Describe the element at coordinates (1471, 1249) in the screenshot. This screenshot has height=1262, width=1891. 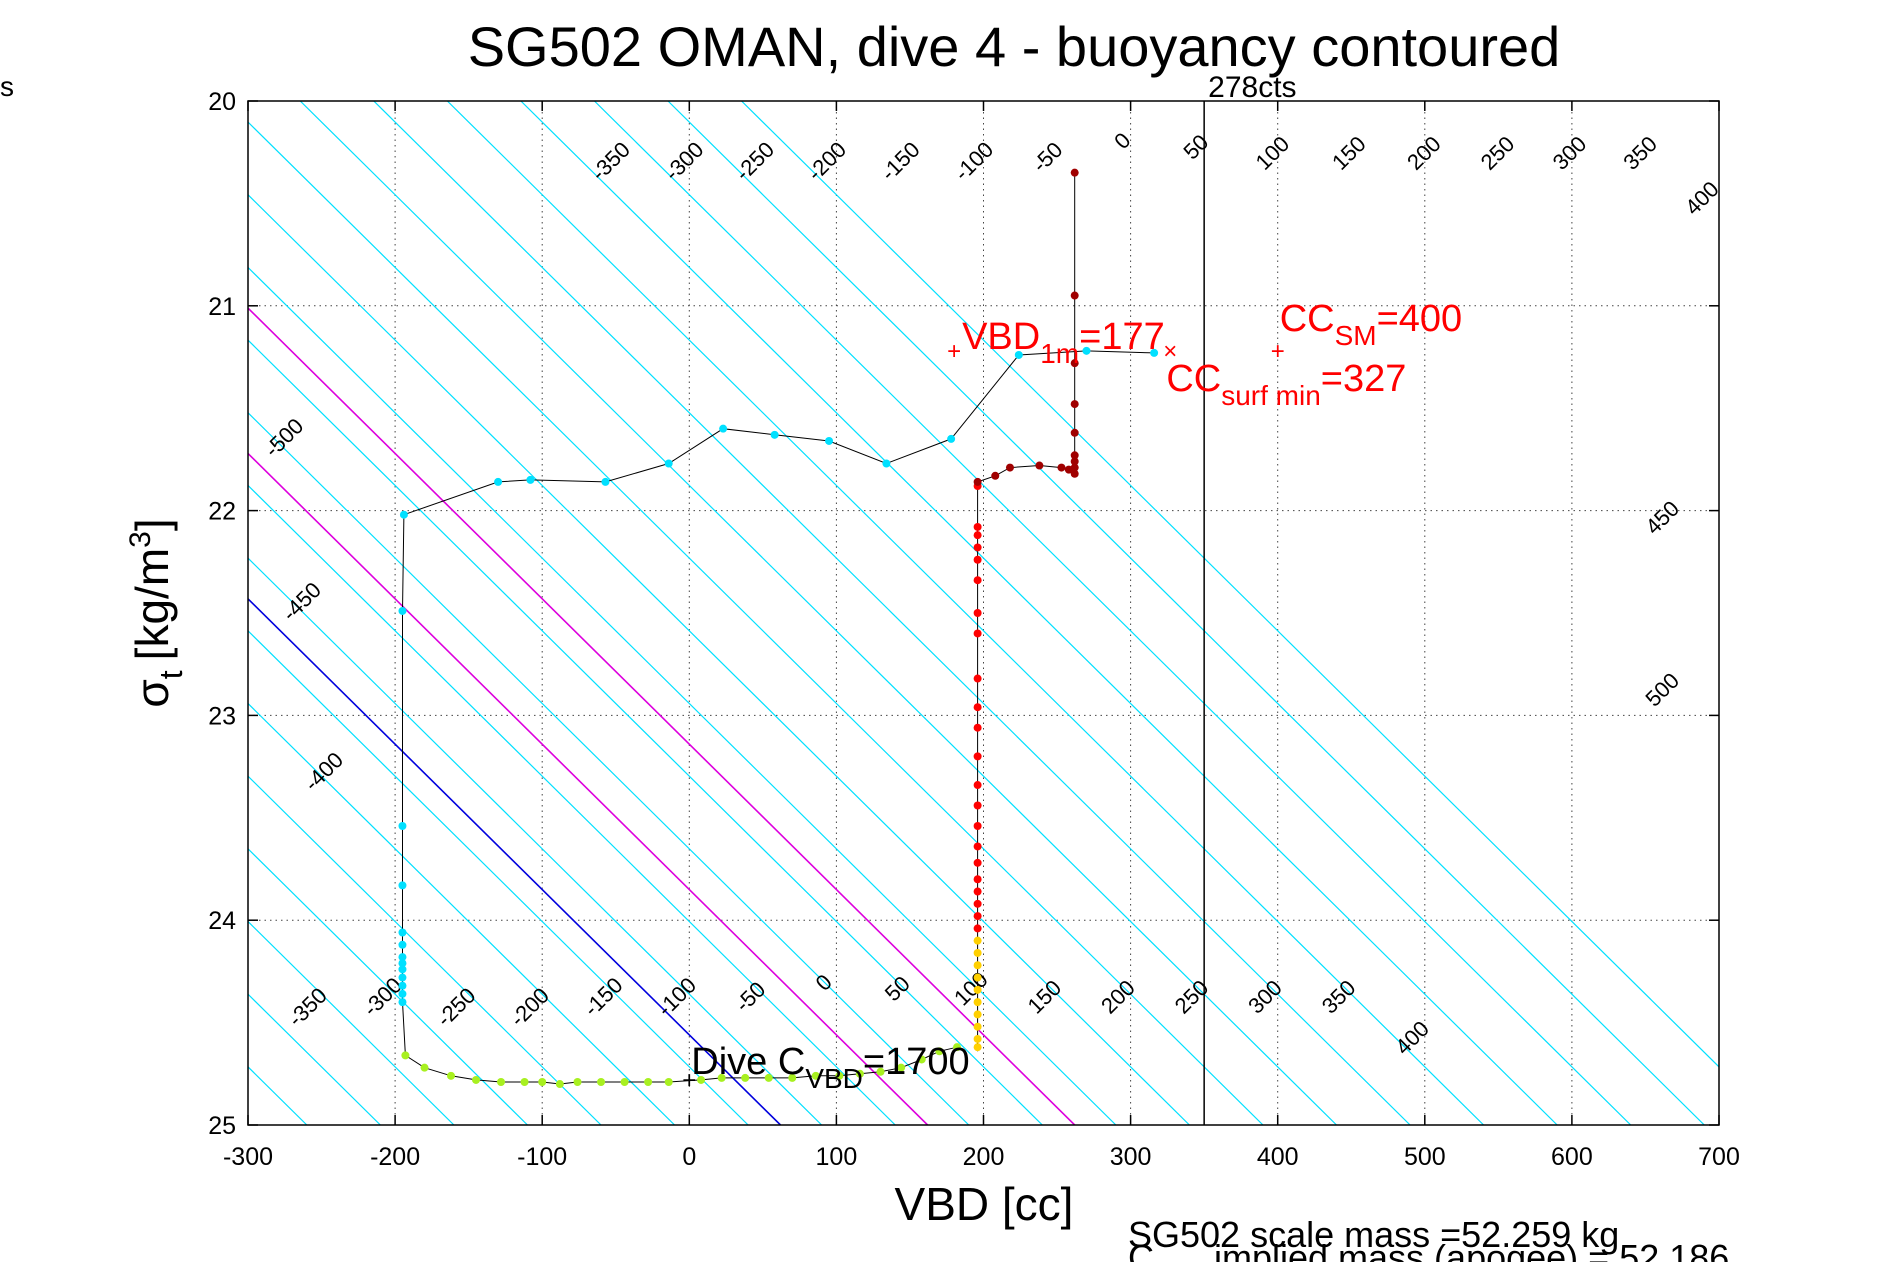
I see `footer-line-2-rest: implied mass (apogee) = 52.186` at that location.